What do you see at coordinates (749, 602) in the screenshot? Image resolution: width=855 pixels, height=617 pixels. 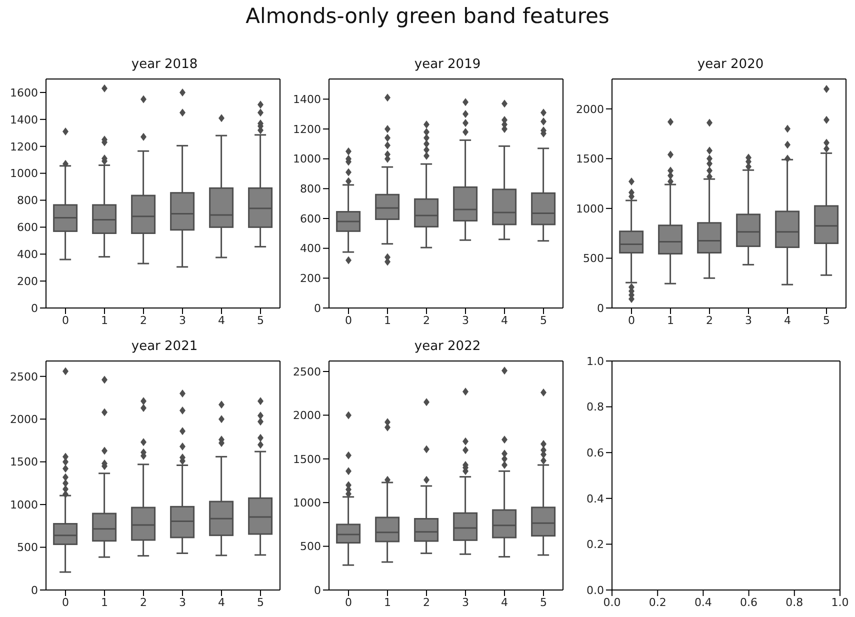 I see `x-tick-label: 0.6` at bounding box center [749, 602].